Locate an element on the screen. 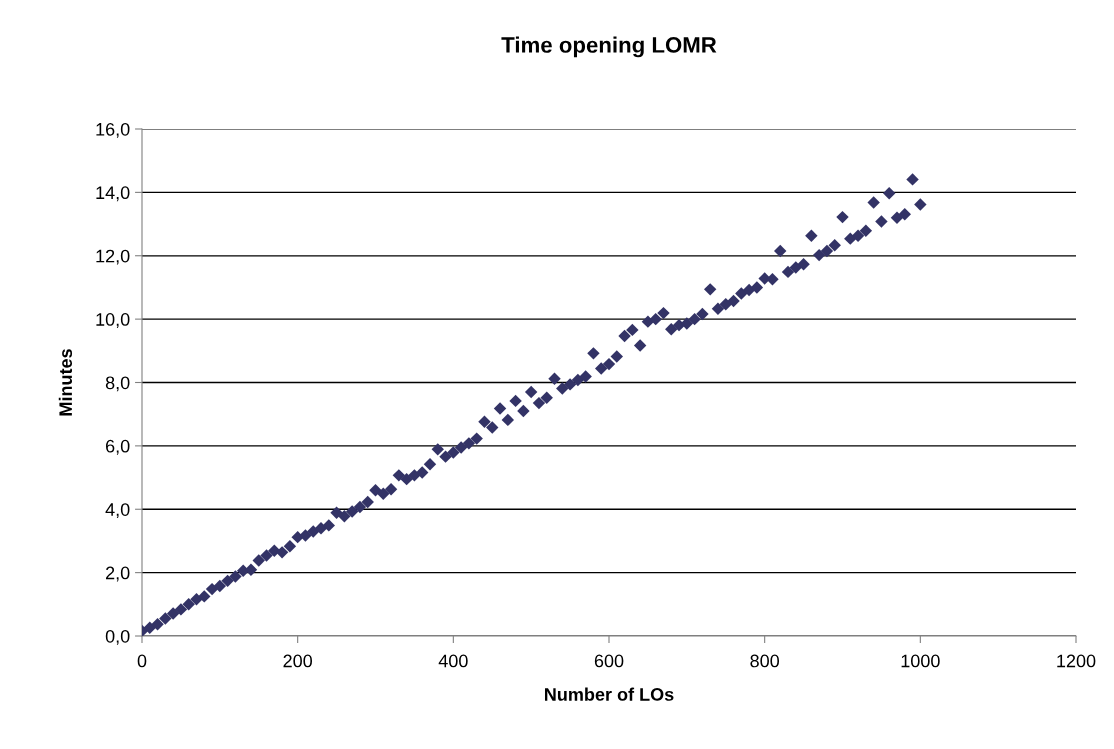  y-tick-label: 12,0 is located at coordinates (113, 257).